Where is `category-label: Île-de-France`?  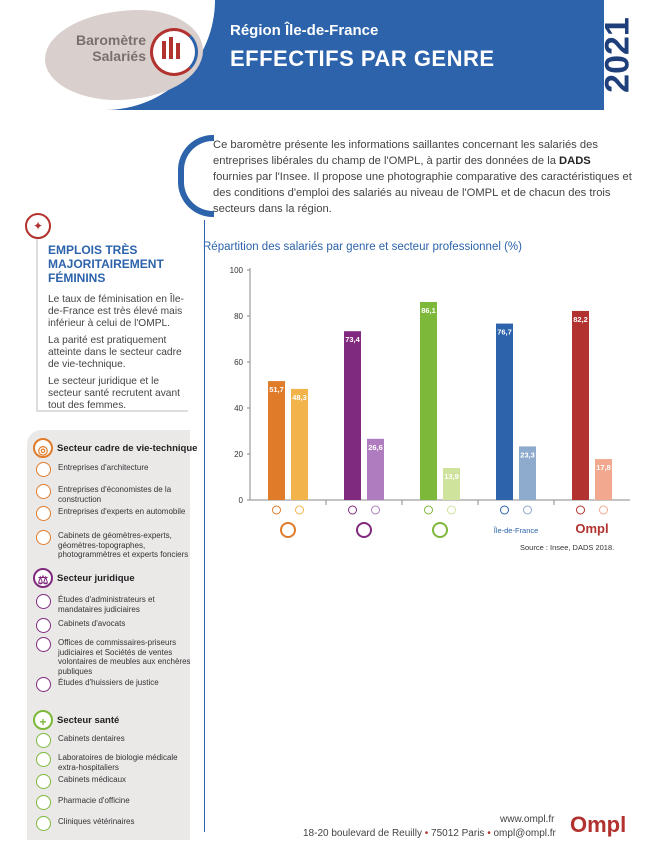 category-label: Île-de-France is located at coordinates (516, 530).